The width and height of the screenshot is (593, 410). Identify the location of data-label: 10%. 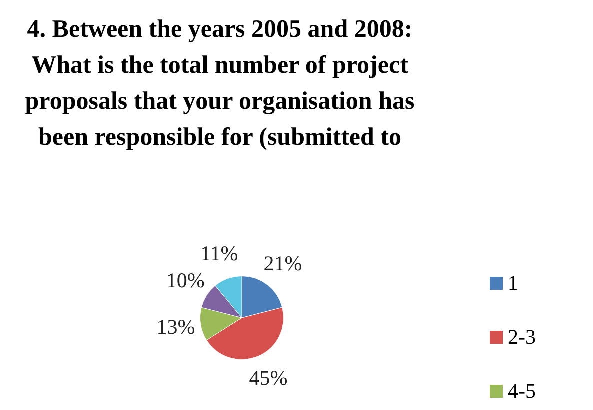
(185, 280).